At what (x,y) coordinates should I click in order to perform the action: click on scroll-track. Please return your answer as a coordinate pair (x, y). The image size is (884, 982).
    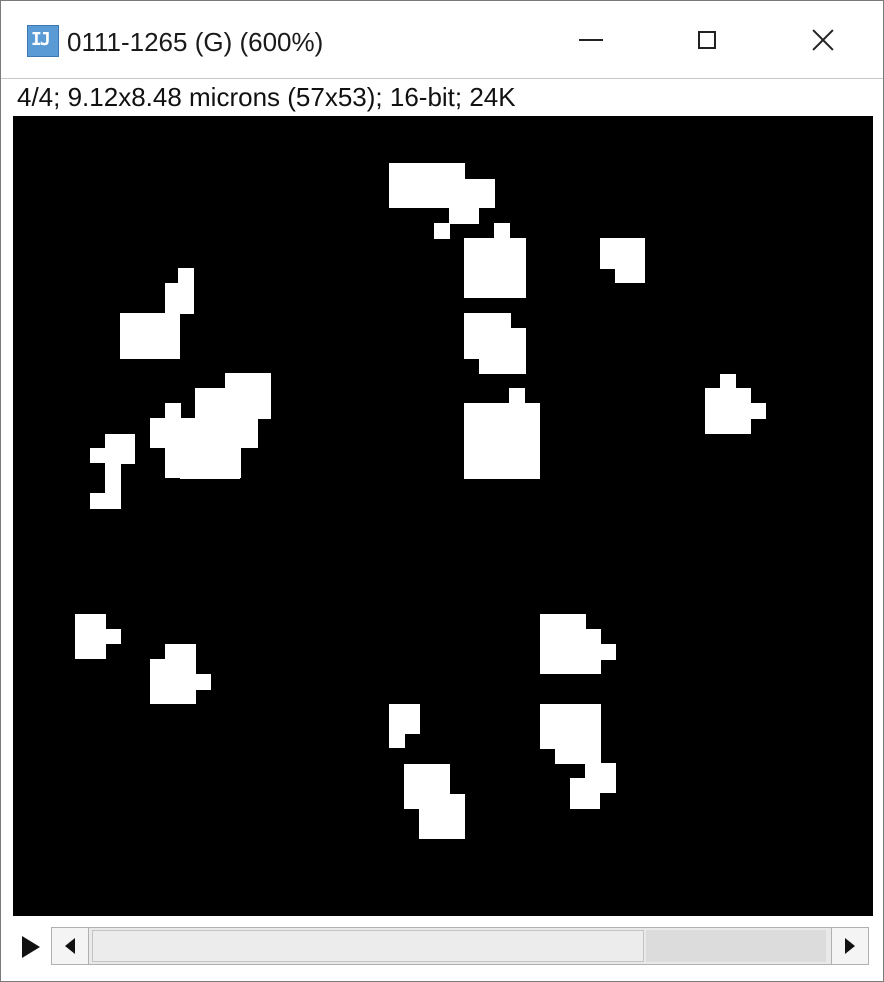
    Looking at the image, I should click on (736, 946).